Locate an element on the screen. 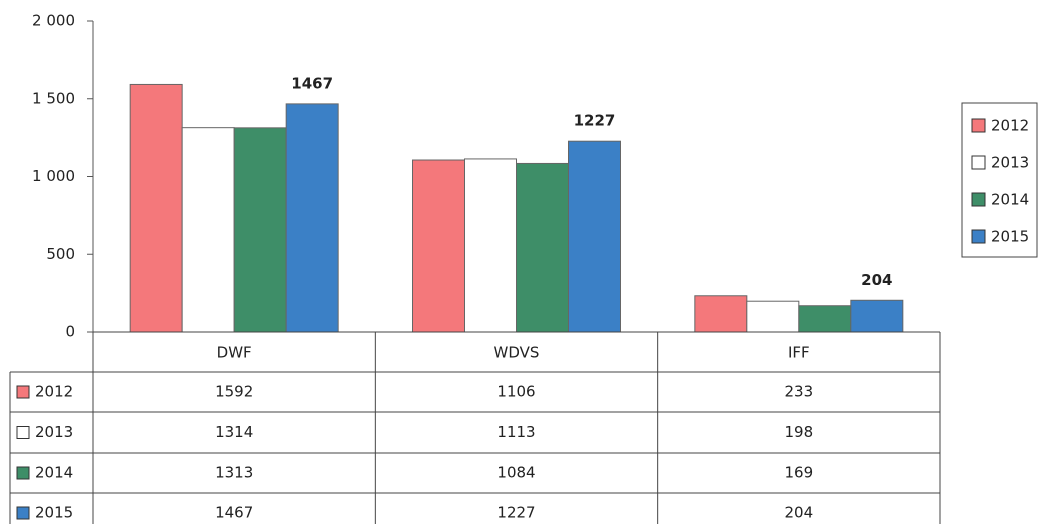  table-cell: 204 is located at coordinates (799, 513).